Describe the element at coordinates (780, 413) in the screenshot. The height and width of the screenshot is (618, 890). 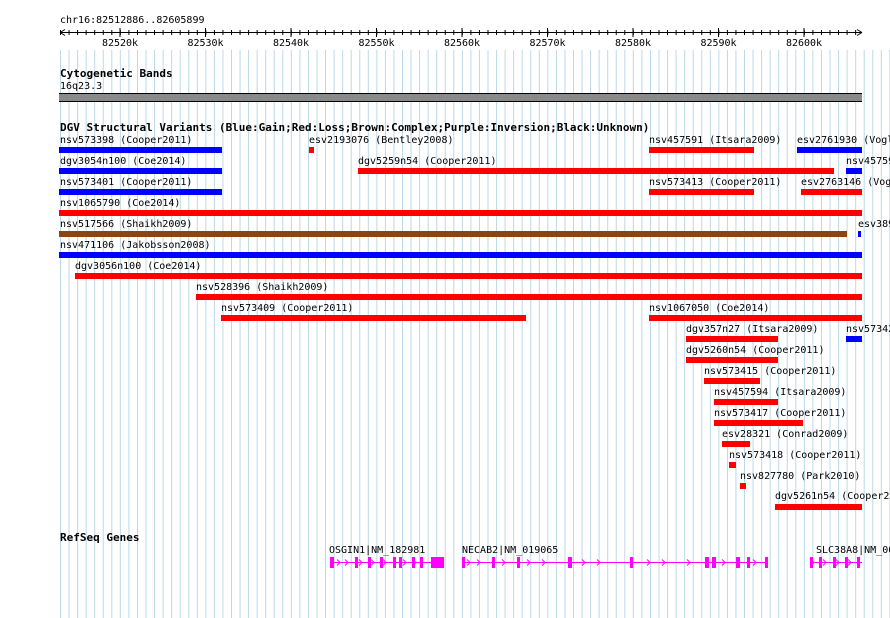
I see `dgv-feature-label: nsv573417 (Cooper2011)` at that location.